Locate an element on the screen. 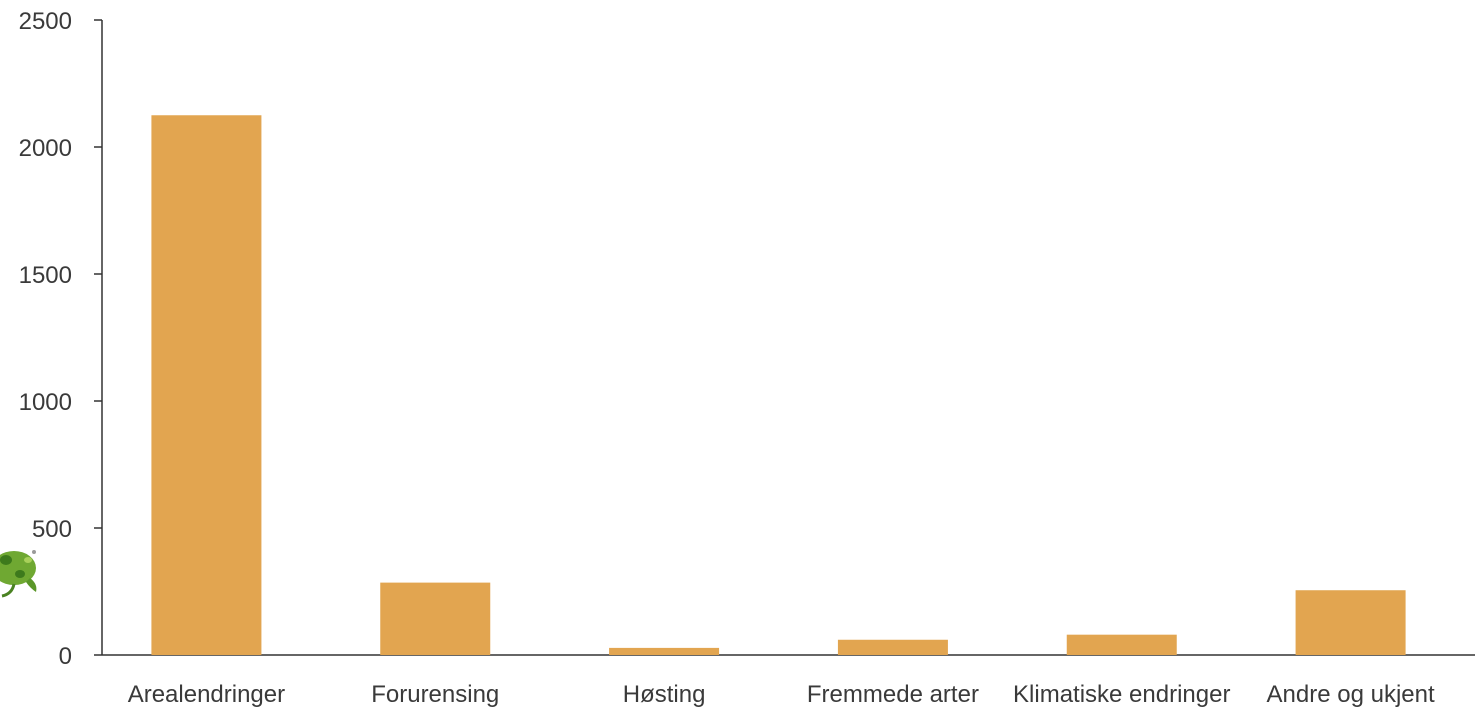 The image size is (1475, 714). x-category-label: Fremmede arter is located at coordinates (893, 694).